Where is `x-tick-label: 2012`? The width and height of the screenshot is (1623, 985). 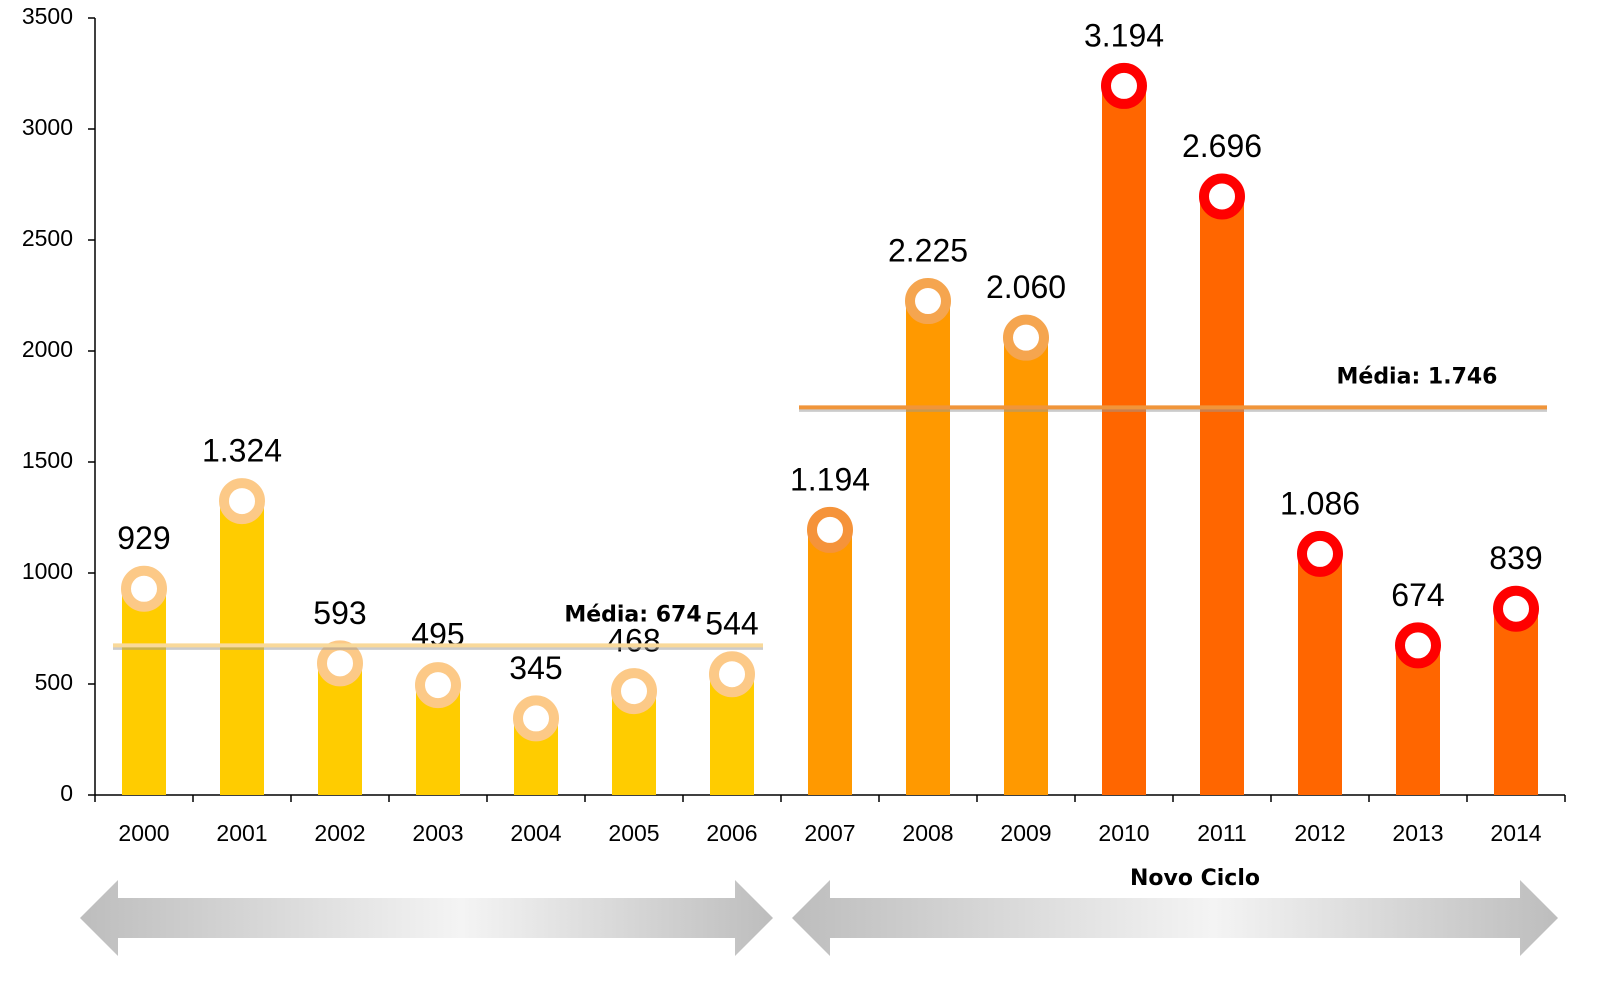
x-tick-label: 2012 is located at coordinates (1319, 833).